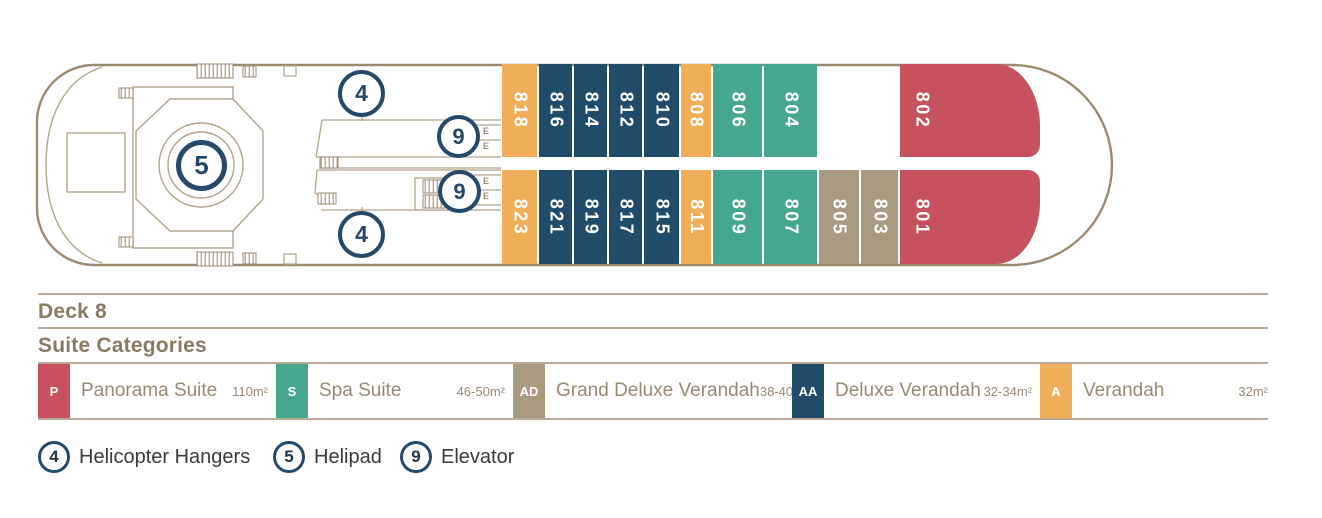 Image resolution: width=1322 pixels, height=518 pixels. I want to click on suite-categories-title: Suite Categories, so click(122, 345).